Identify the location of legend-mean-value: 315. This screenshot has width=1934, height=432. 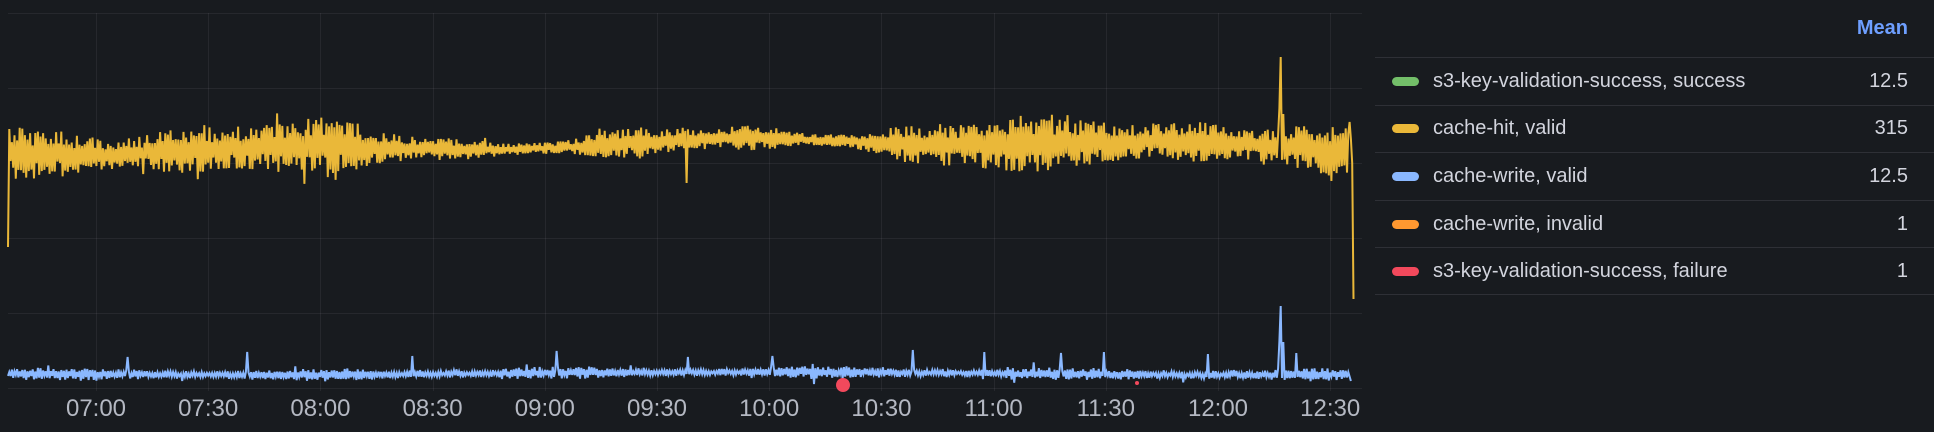
(1891, 128).